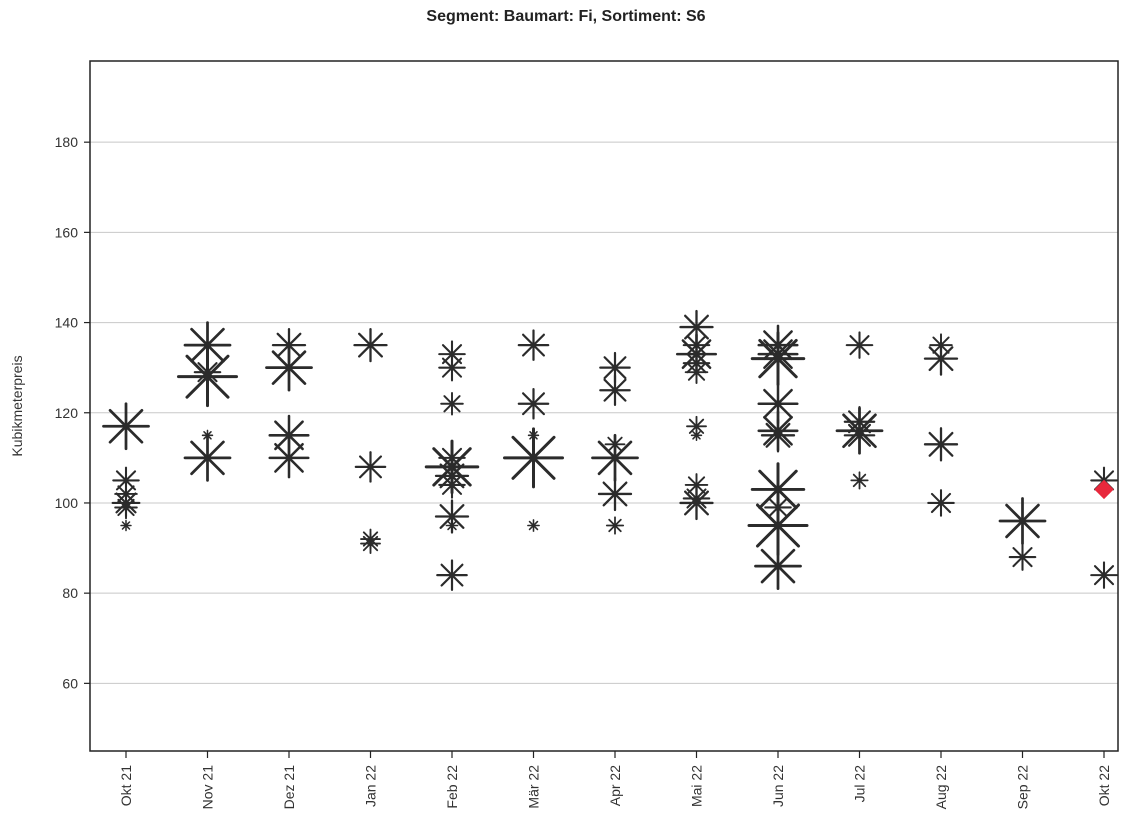  What do you see at coordinates (67, 232) in the screenshot?
I see `y-tick-label: 160` at bounding box center [67, 232].